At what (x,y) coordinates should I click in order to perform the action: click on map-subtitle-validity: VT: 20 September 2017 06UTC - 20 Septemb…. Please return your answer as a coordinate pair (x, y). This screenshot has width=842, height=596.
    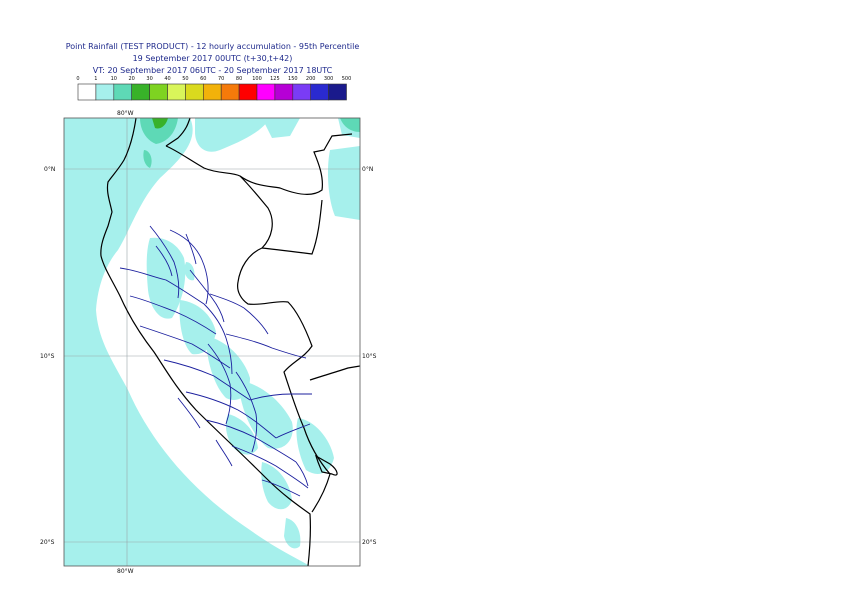
    Looking at the image, I should click on (212, 70).